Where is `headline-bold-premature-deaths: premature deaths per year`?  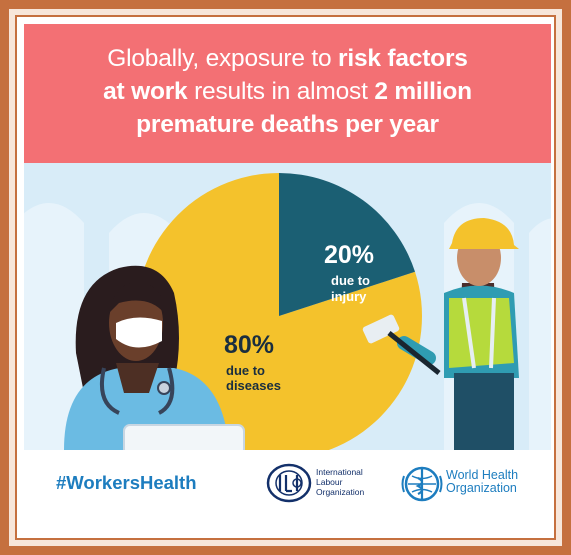 headline-bold-premature-deaths: premature deaths per year is located at coordinates (287, 124).